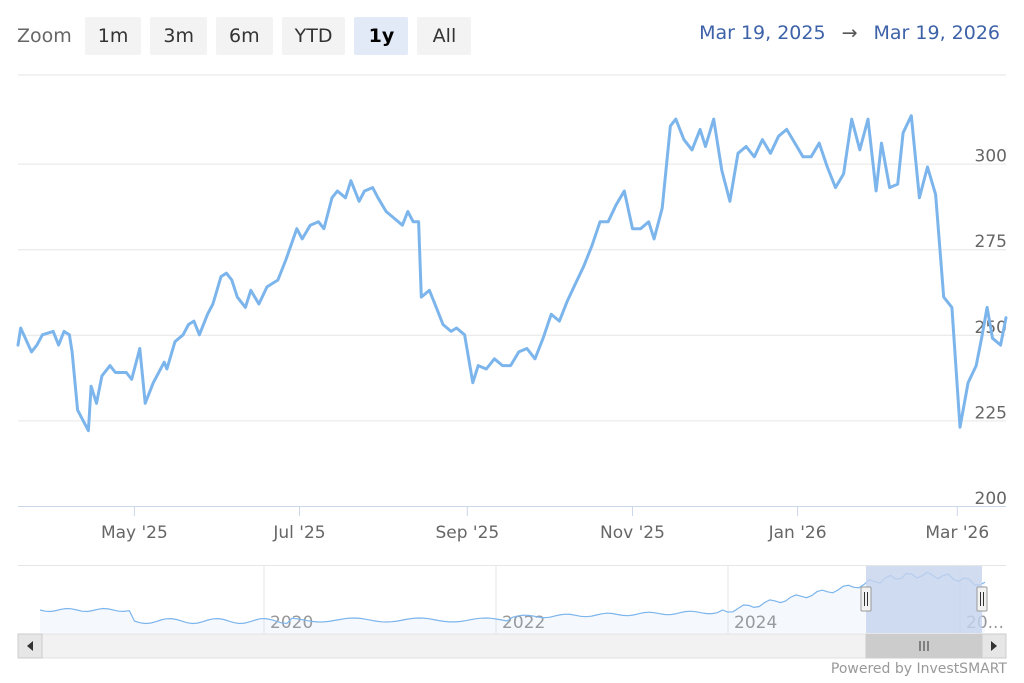 The height and width of the screenshot is (683, 1024). I want to click on navigator-tick-label: 2024, so click(755, 623).